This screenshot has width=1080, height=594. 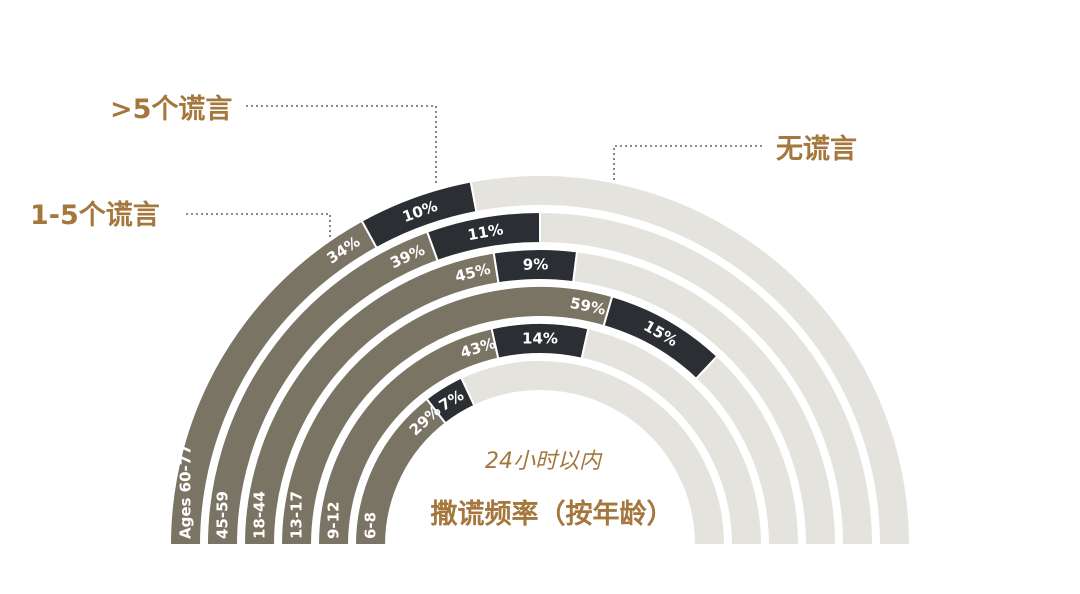 I want to click on ring-4-age-label: 9-12, so click(x=334, y=520).